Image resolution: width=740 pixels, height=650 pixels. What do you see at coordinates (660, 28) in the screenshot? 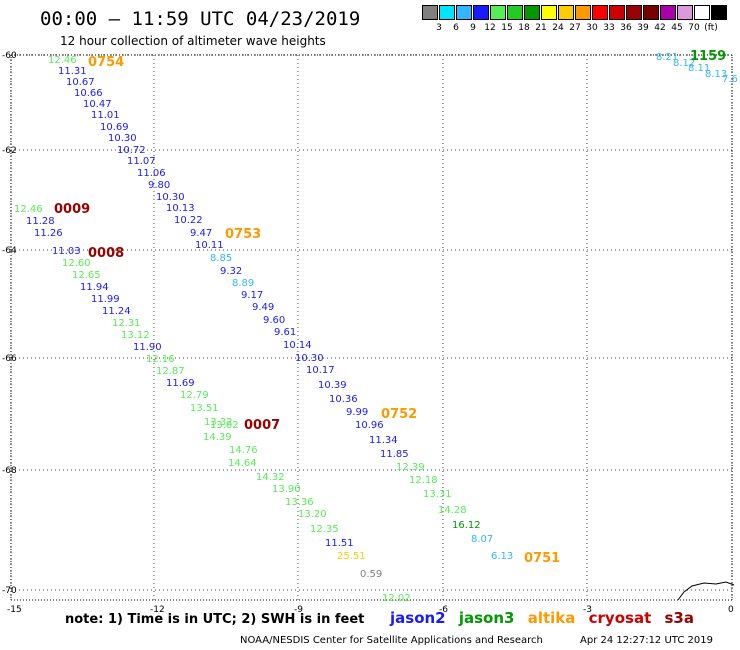
I see `legend-label: 42` at bounding box center [660, 28].